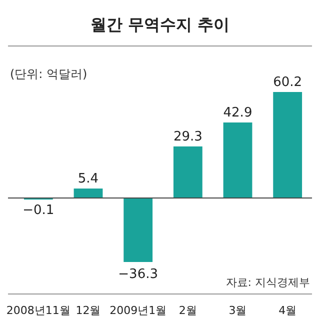 This screenshot has width=320, height=334. Describe the element at coordinates (38, 310) in the screenshot. I see `x-tick-label: 2008년11월` at that location.